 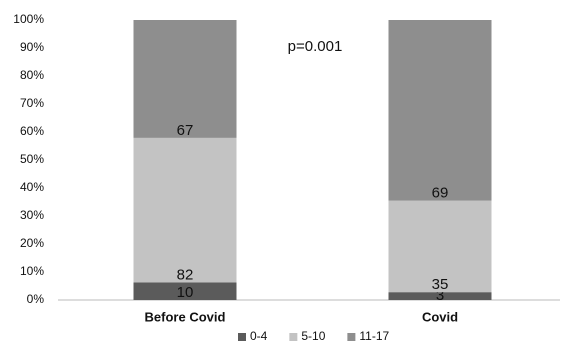 I want to click on y-tick-label: 20%, so click(x=32, y=243).